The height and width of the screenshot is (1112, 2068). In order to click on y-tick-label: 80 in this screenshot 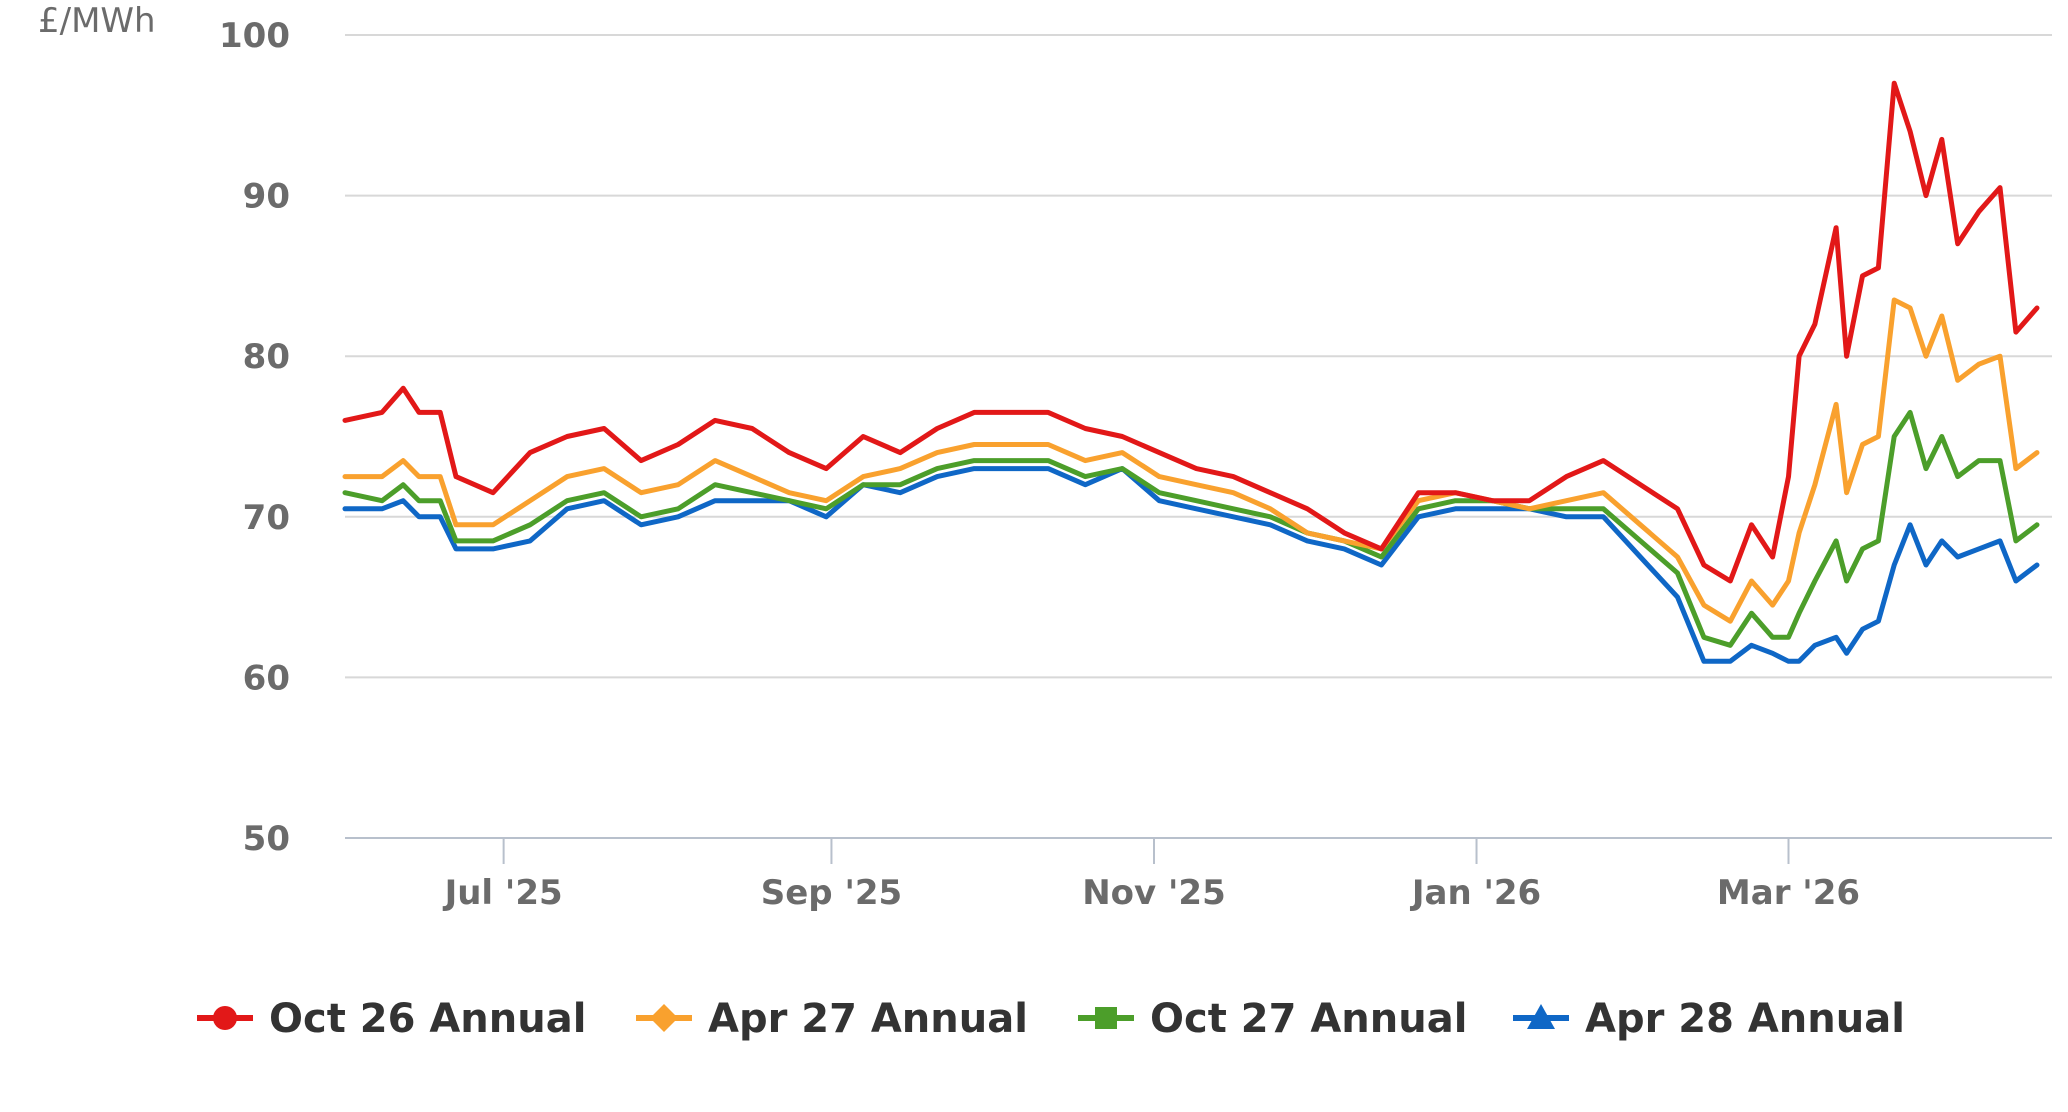, I will do `click(266, 357)`.